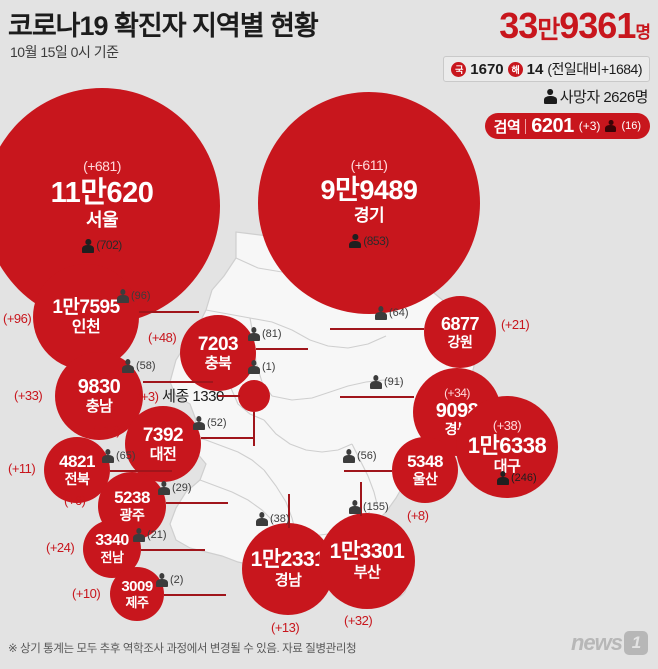 The image size is (658, 669). What do you see at coordinates (175, 488) in the screenshot?
I see `deaths-gwangju: (29)` at bounding box center [175, 488].